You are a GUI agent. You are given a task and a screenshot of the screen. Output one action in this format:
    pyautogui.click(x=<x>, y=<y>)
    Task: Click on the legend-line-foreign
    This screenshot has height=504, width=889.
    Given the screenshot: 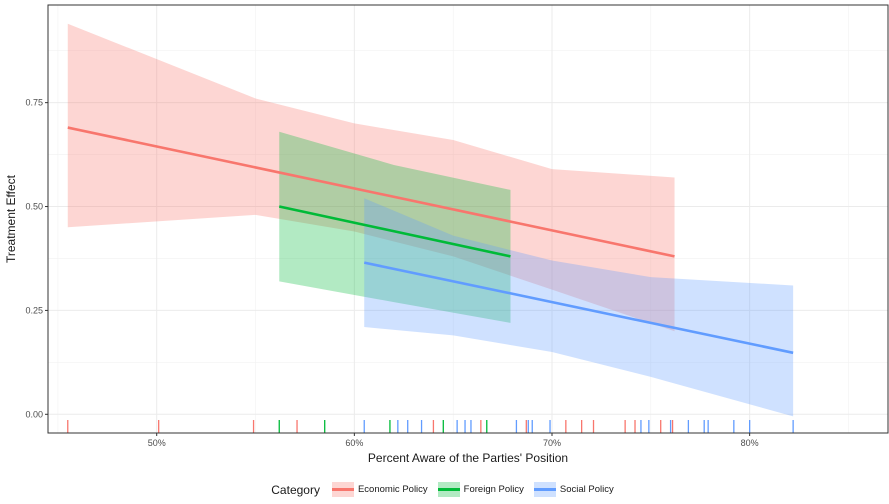 What is the action you would take?
    pyautogui.click(x=448, y=489)
    